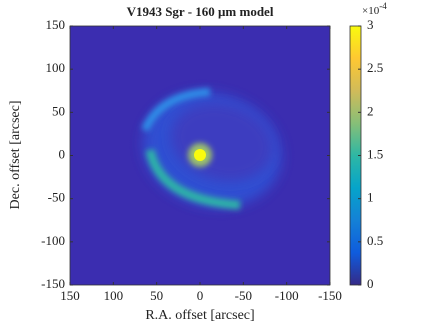 Image resolution: width=436 pixels, height=327 pixels. I want to click on x-tick-label: -100, so click(287, 295).